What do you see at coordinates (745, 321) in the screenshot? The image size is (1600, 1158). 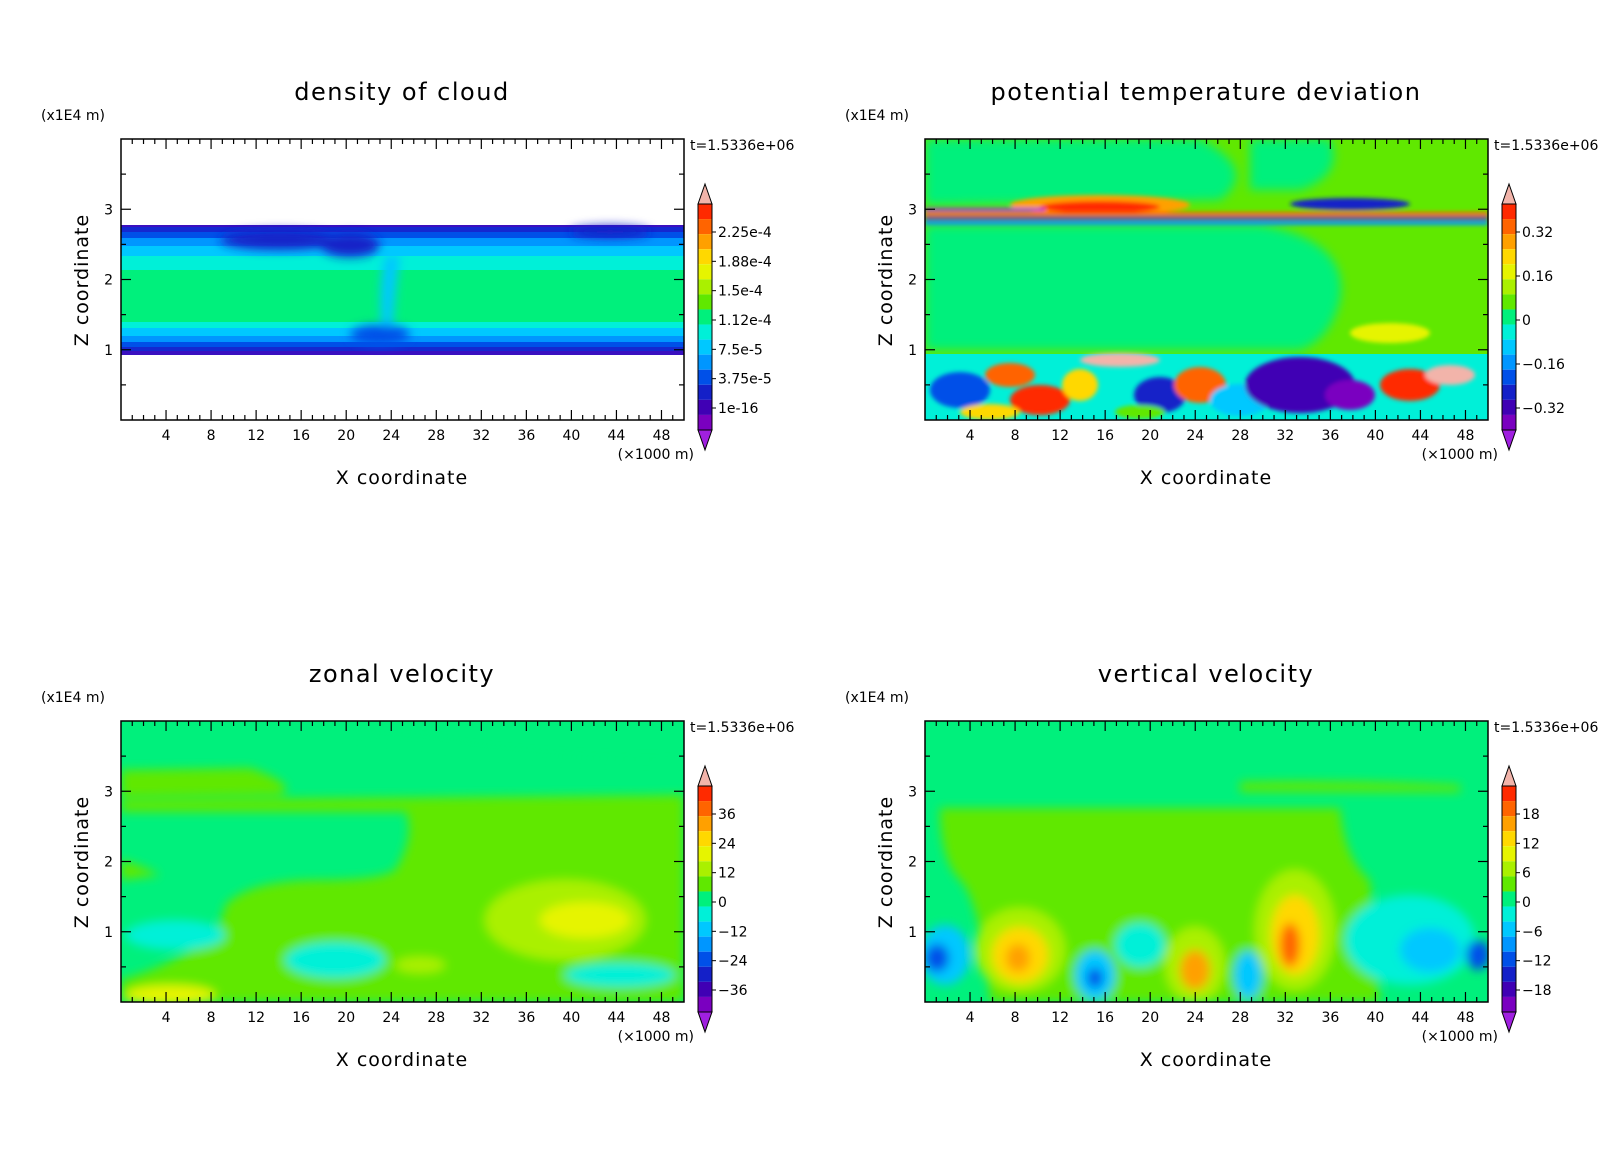 I see `colorbar-label: 1.12e-4` at bounding box center [745, 321].